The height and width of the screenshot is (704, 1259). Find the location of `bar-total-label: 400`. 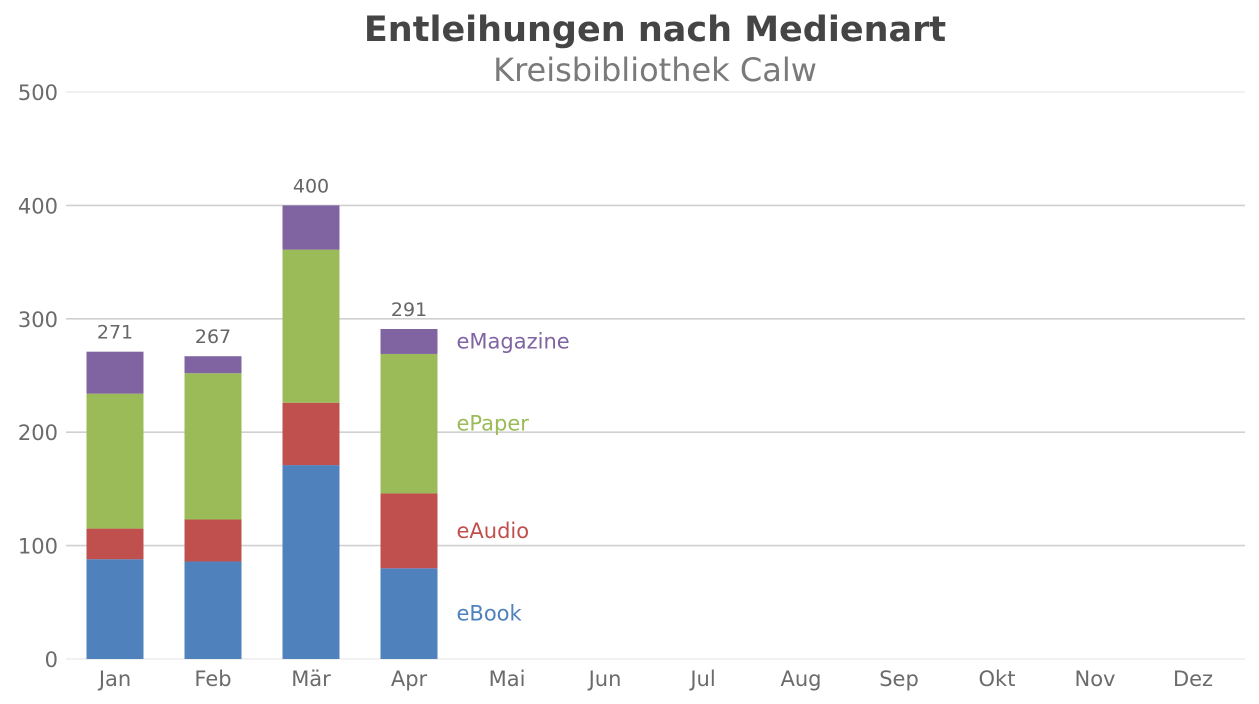

bar-total-label: 400 is located at coordinates (311, 186).